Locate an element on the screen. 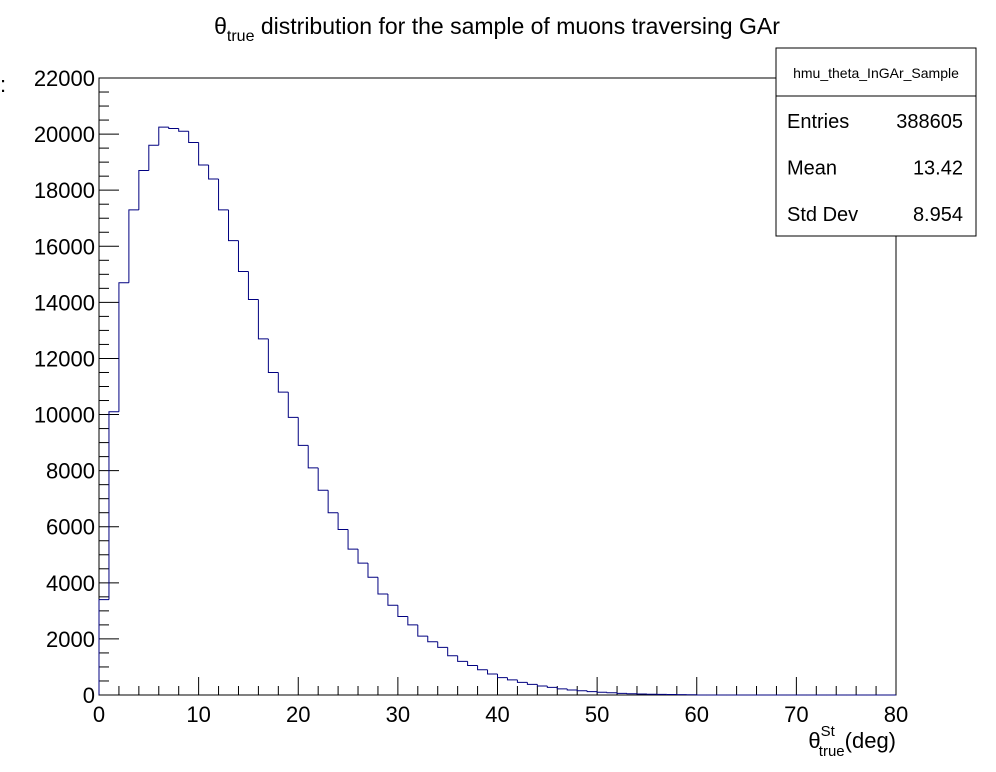  y-tick-label: 6000 is located at coordinates (70, 527).